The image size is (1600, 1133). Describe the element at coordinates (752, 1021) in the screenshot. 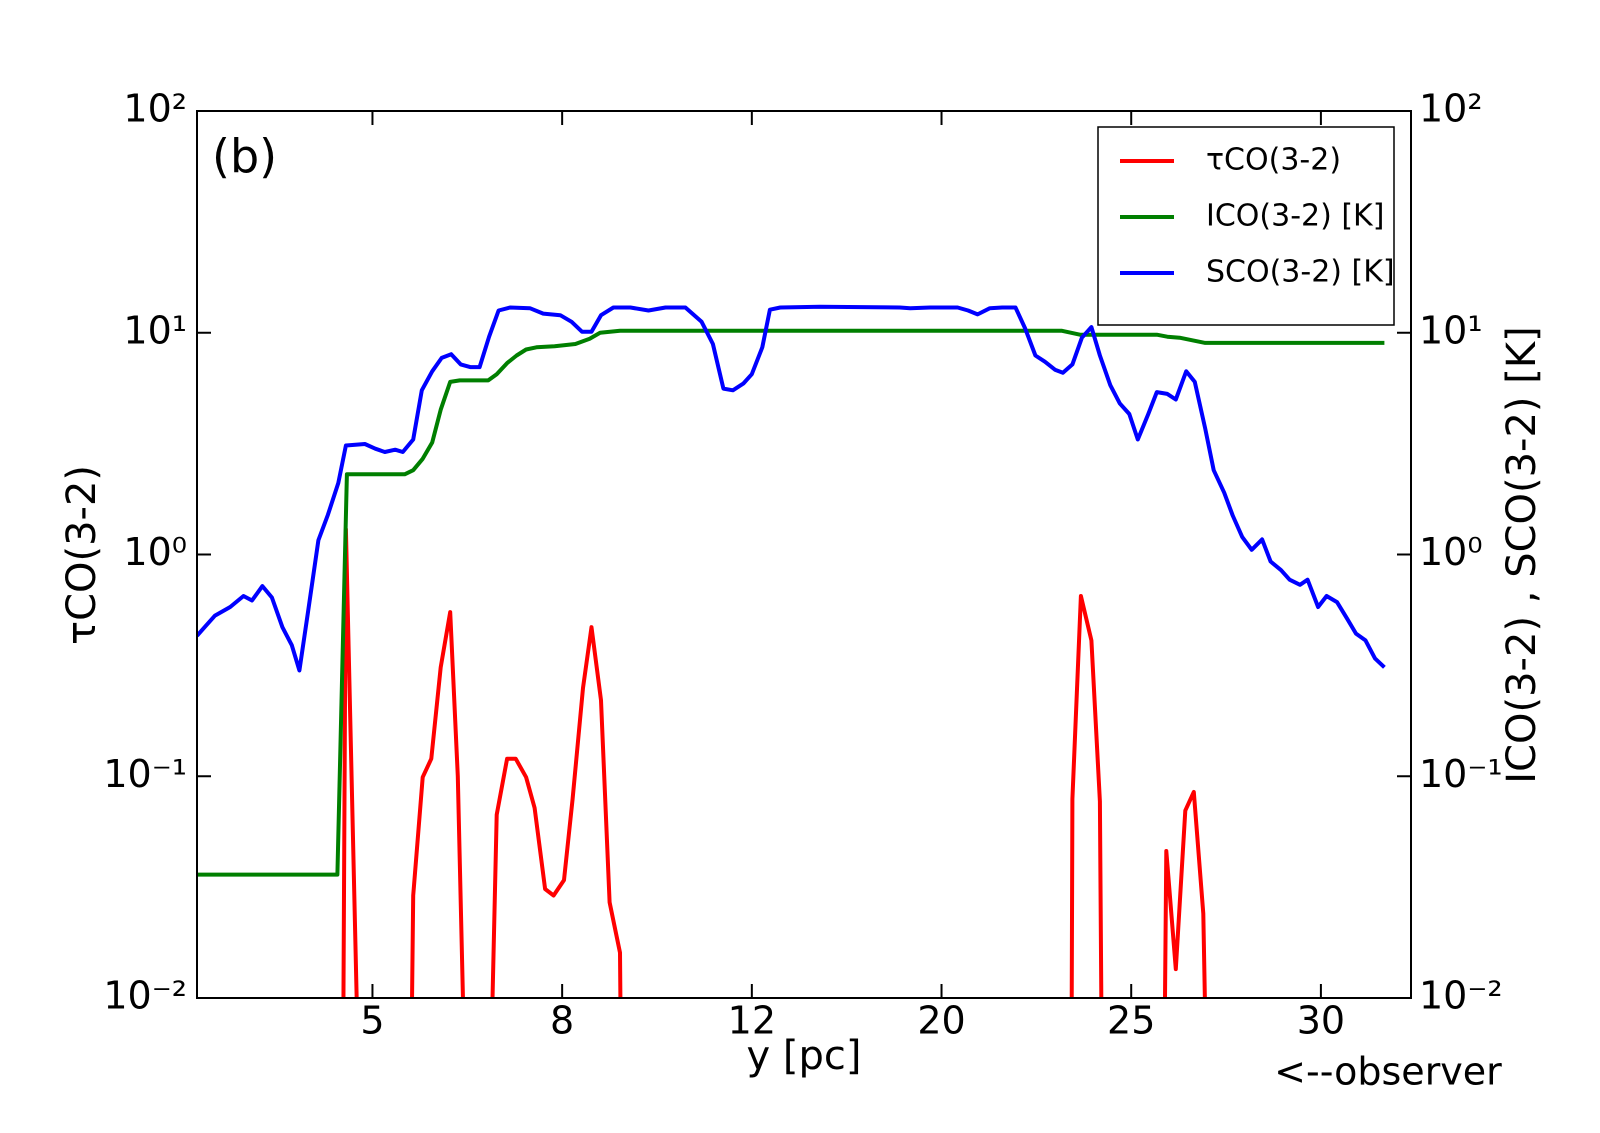

I see `x-tick-label: 12` at that location.